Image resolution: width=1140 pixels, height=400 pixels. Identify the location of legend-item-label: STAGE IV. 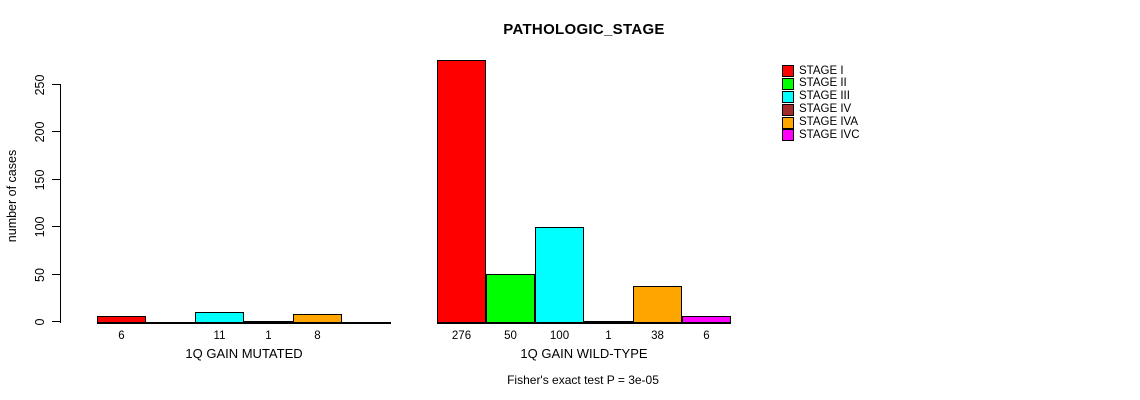
(825, 109).